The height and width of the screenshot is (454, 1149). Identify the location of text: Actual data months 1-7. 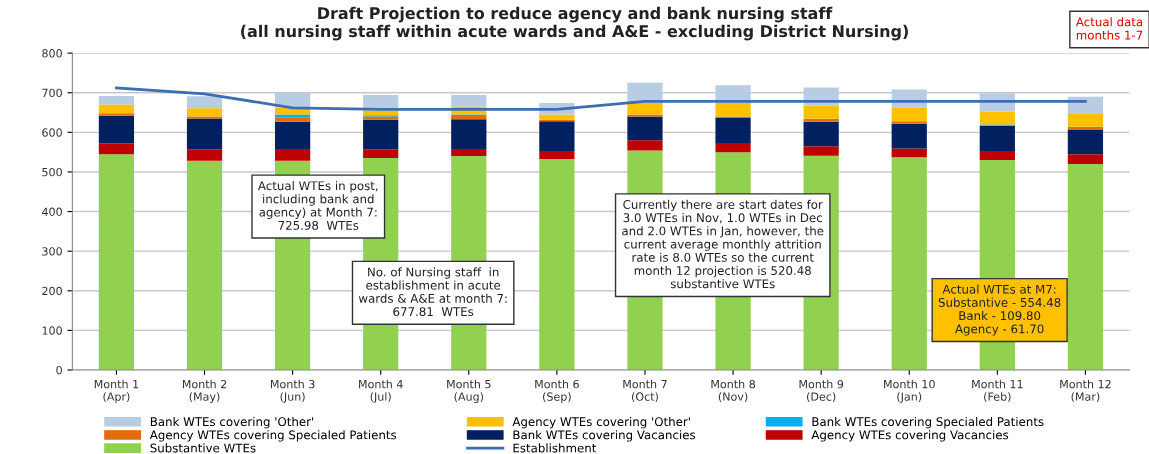
(1109, 28).